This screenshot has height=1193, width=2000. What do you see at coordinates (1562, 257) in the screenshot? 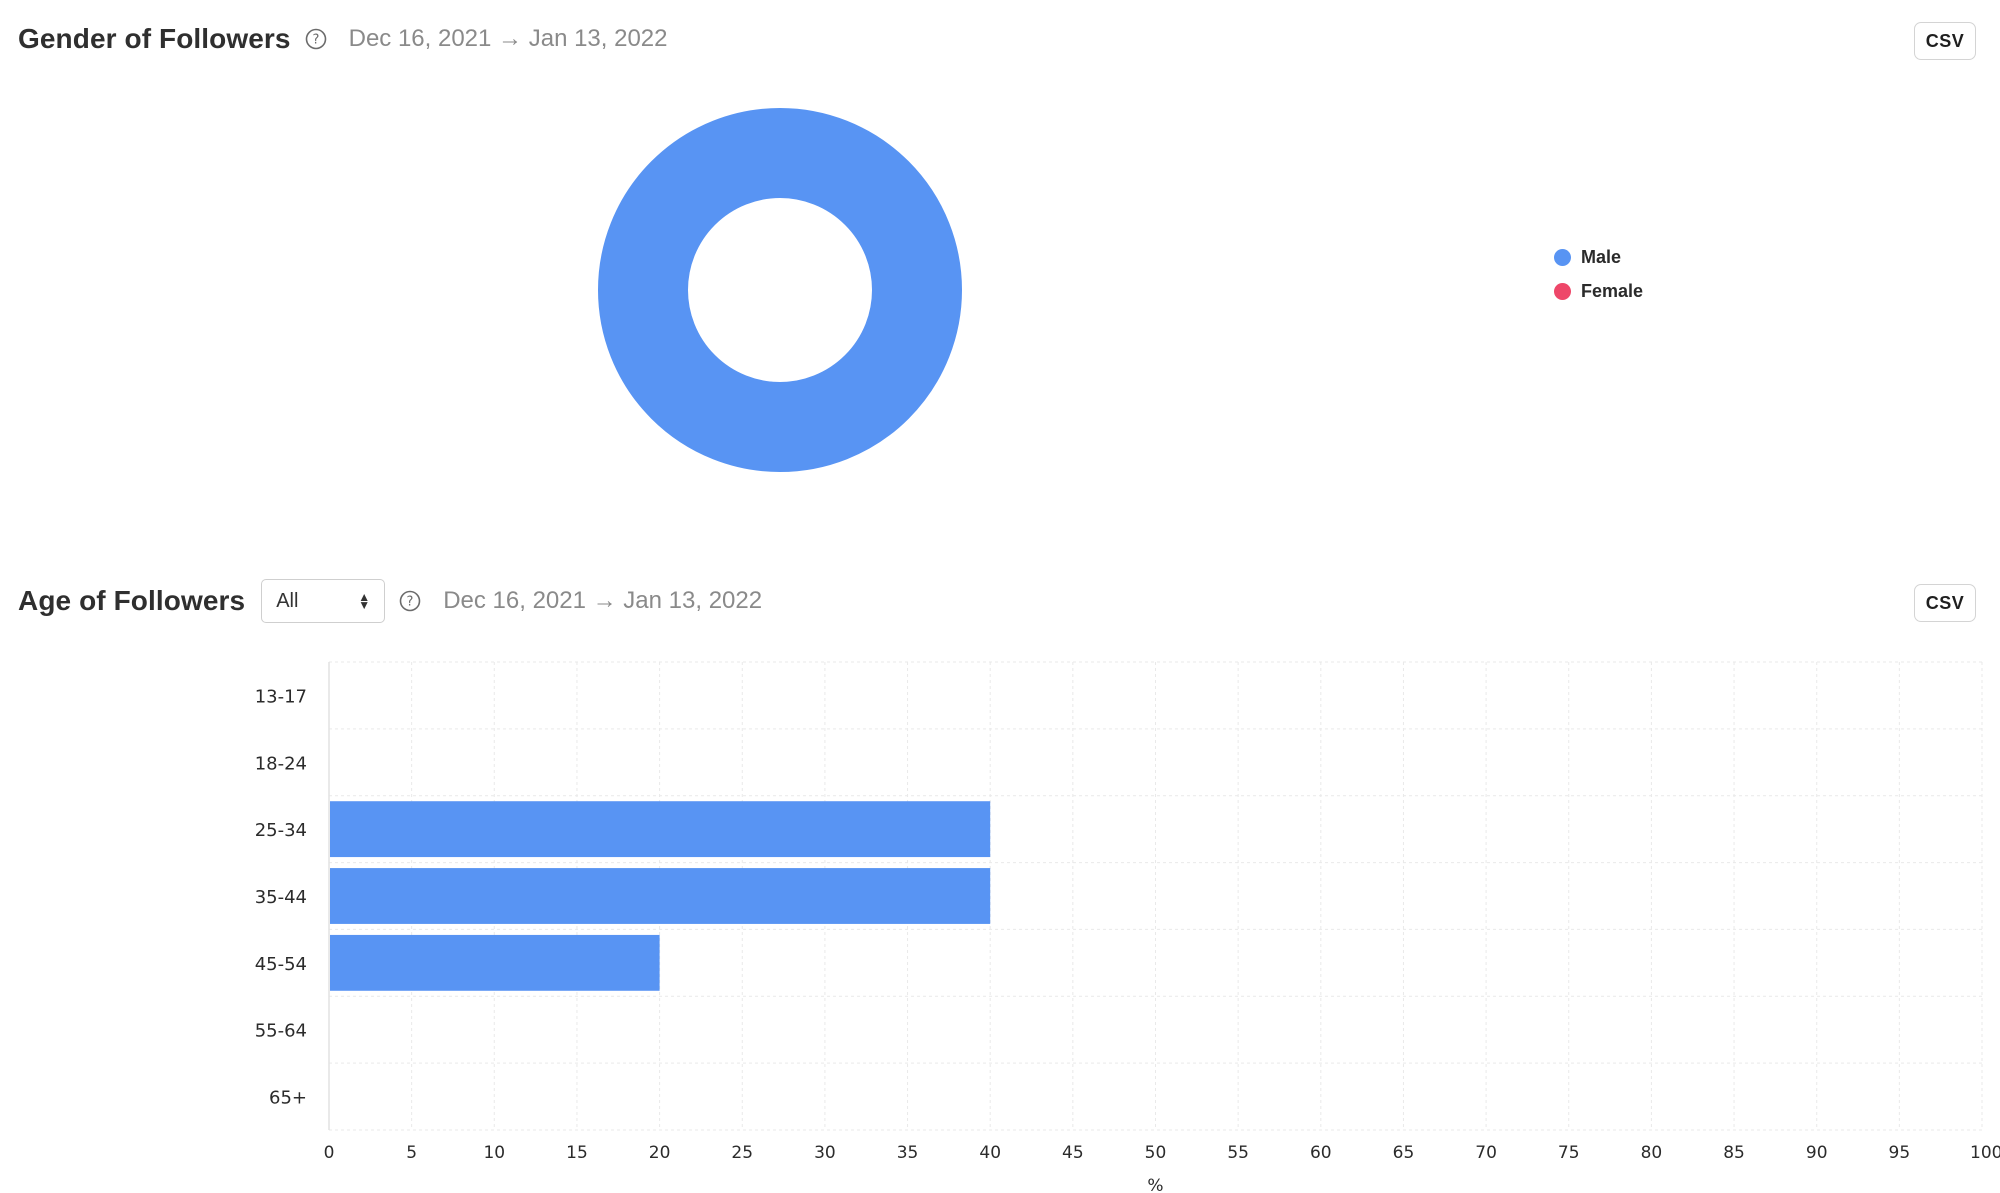
I see `male-legend-dot` at bounding box center [1562, 257].